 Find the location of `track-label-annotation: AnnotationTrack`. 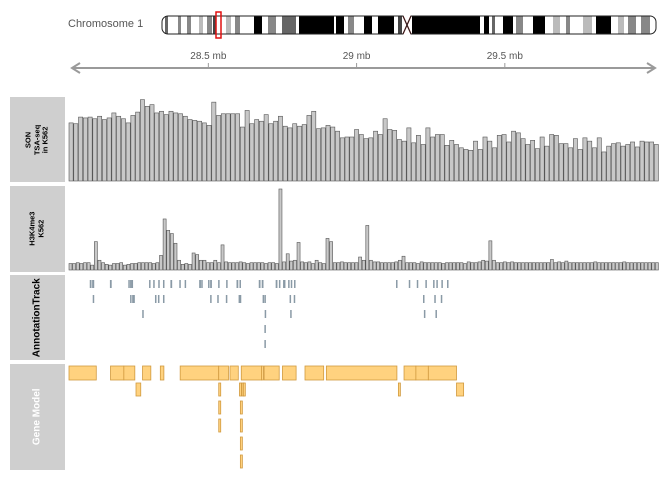

track-label-annotation: AnnotationTrack is located at coordinates (37, 317).